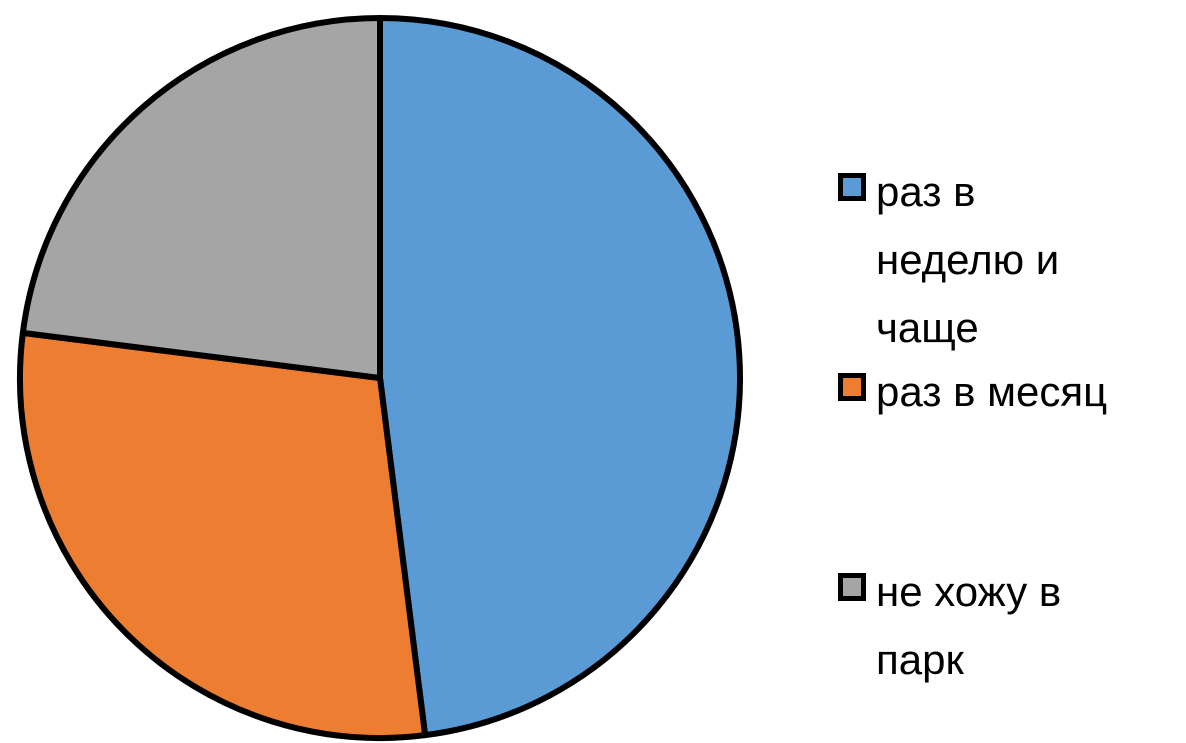 Image resolution: width=1186 pixels, height=743 pixels. Describe the element at coordinates (969, 625) in the screenshot. I see `legend-label: не хожу в парк` at that location.